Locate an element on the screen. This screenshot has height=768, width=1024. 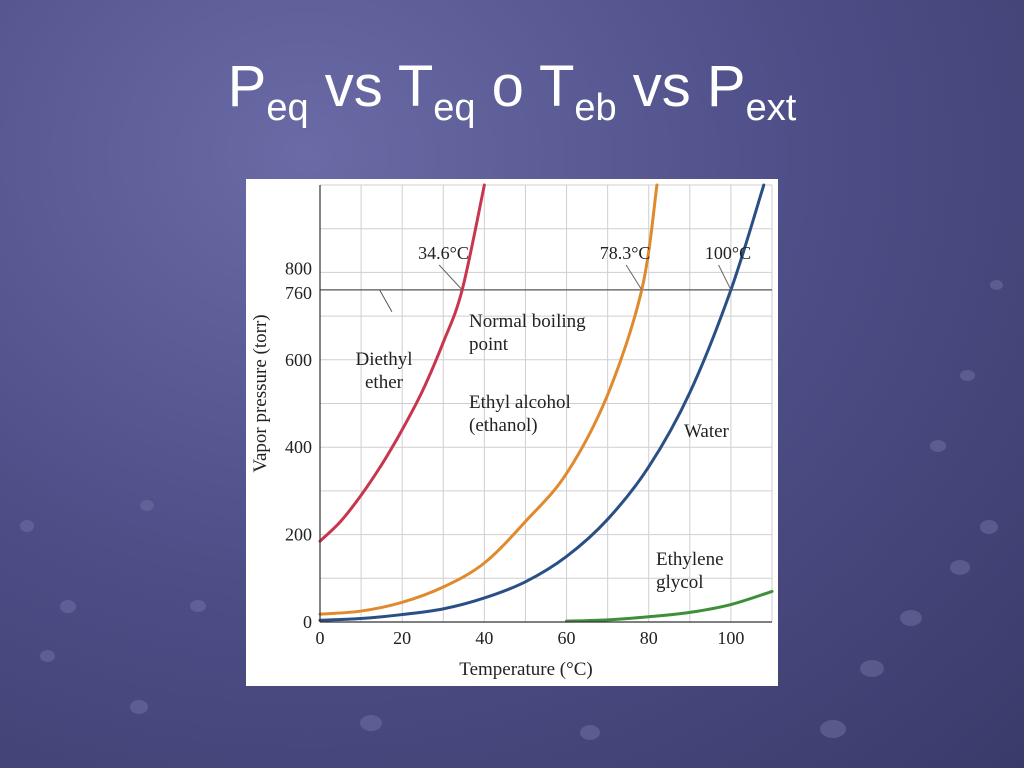
series-label: glycol is located at coordinates (680, 582).